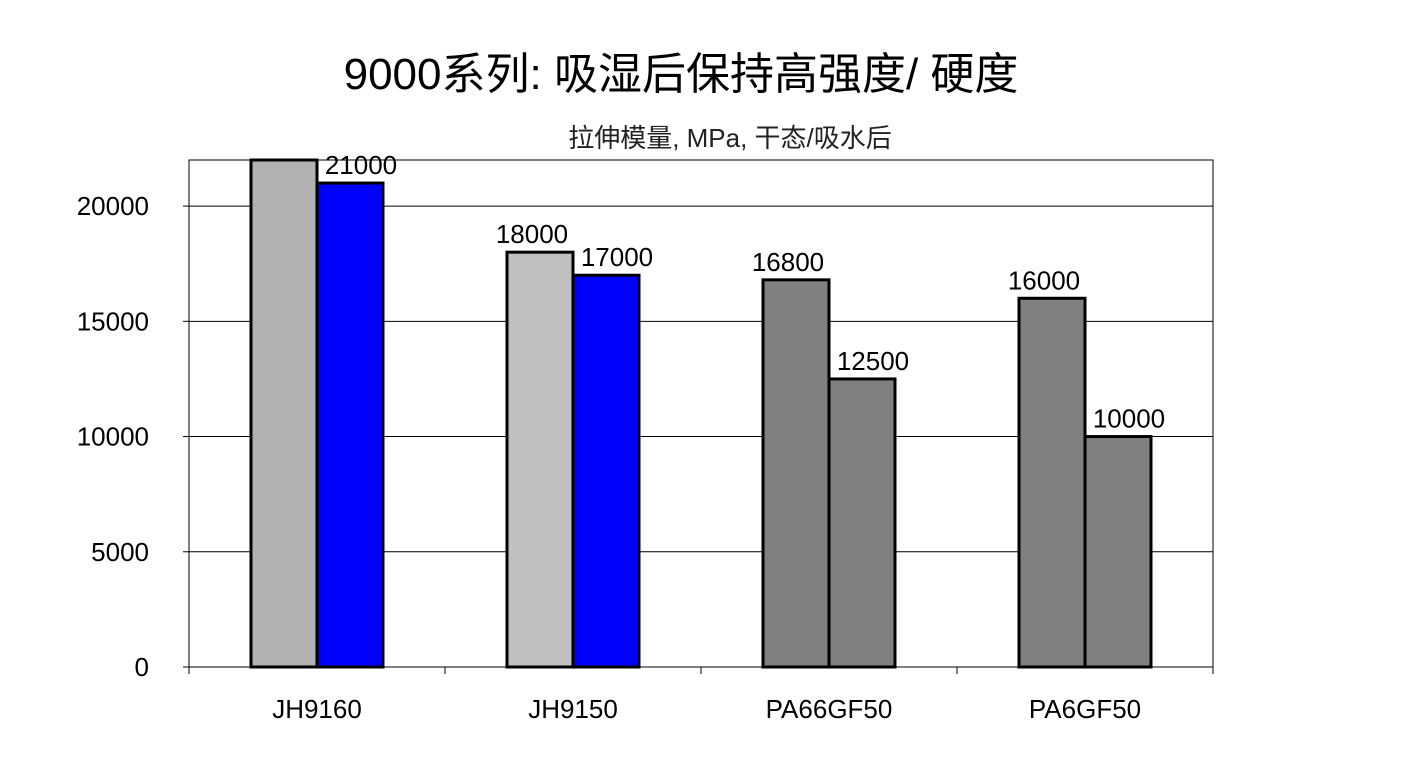  What do you see at coordinates (573, 709) in the screenshot?
I see `x-tick-label: JH9150` at bounding box center [573, 709].